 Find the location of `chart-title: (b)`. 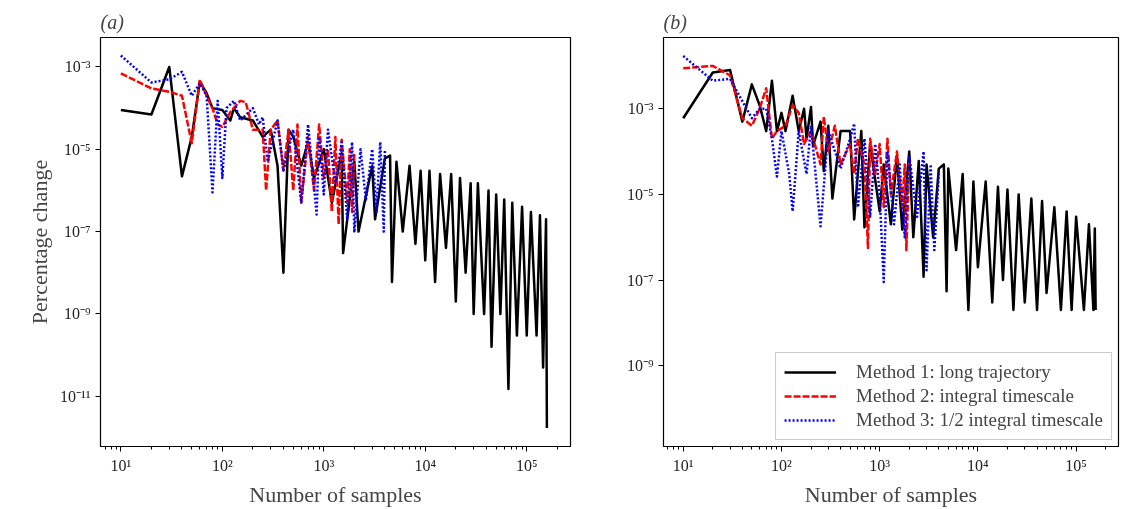

chart-title: (b) is located at coordinates (675, 22).